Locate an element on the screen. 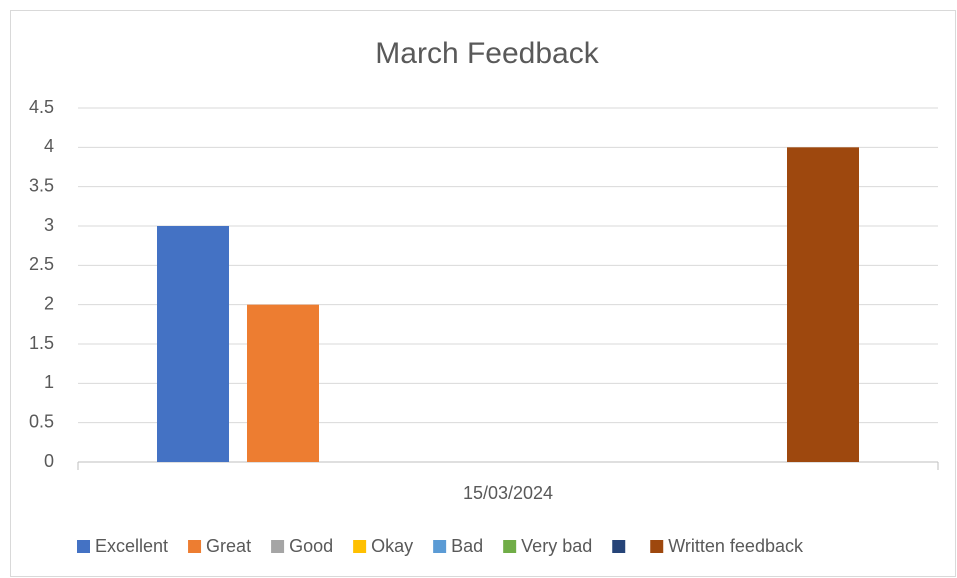  y-tick-label: 0 is located at coordinates (49, 461).